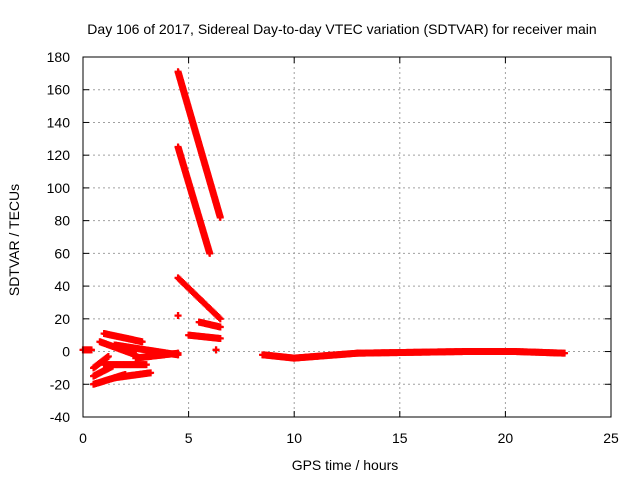  What do you see at coordinates (66, 352) in the screenshot?
I see `y-tick-label: 0` at bounding box center [66, 352].